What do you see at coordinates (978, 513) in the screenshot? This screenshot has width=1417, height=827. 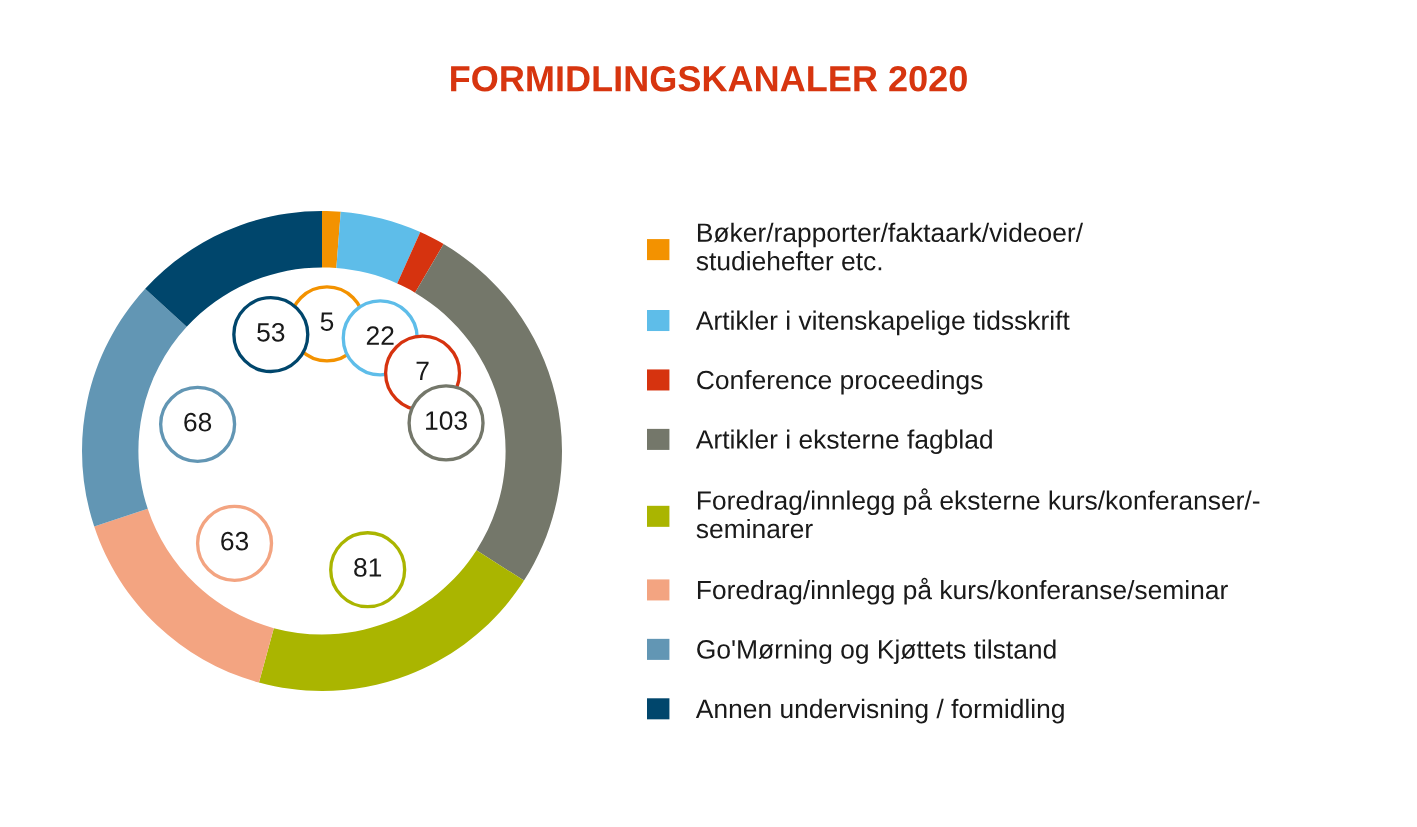 I see `legend-label: Foredrag/innlegg på eksterne kurs/konferanser/- seminarer` at bounding box center [978, 513].